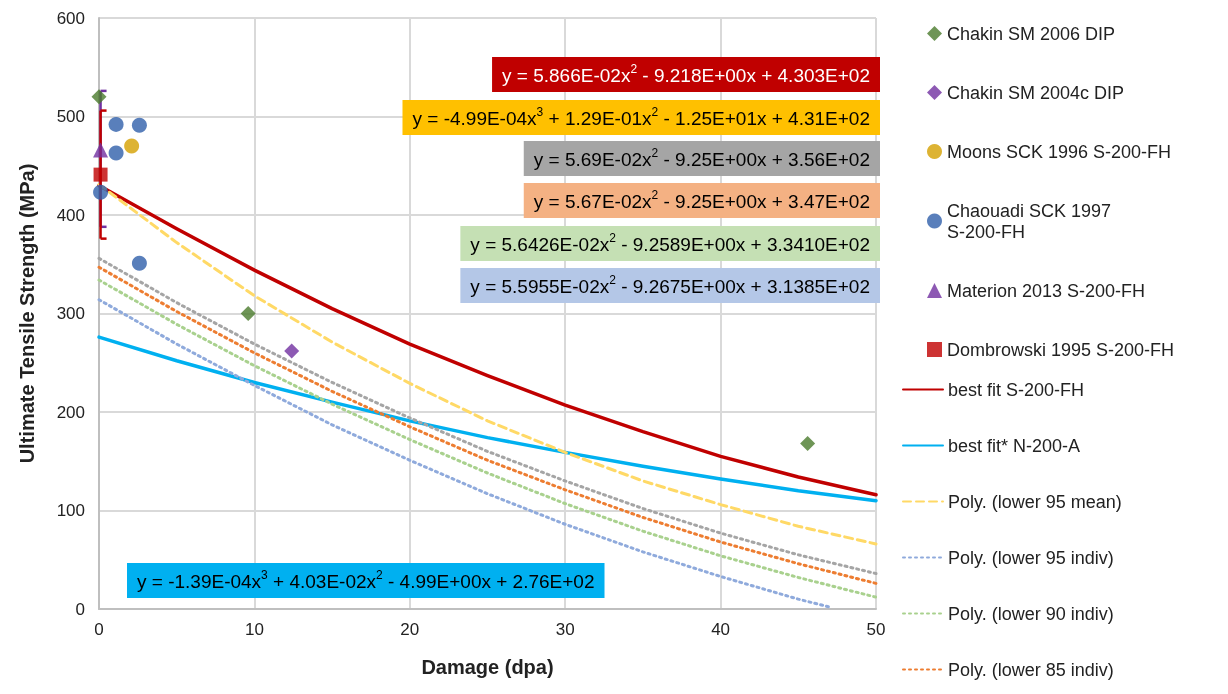 Image resolution: width=1228 pixels, height=694 pixels. What do you see at coordinates (70, 215) in the screenshot?
I see `y-tick-label: 400` at bounding box center [70, 215].